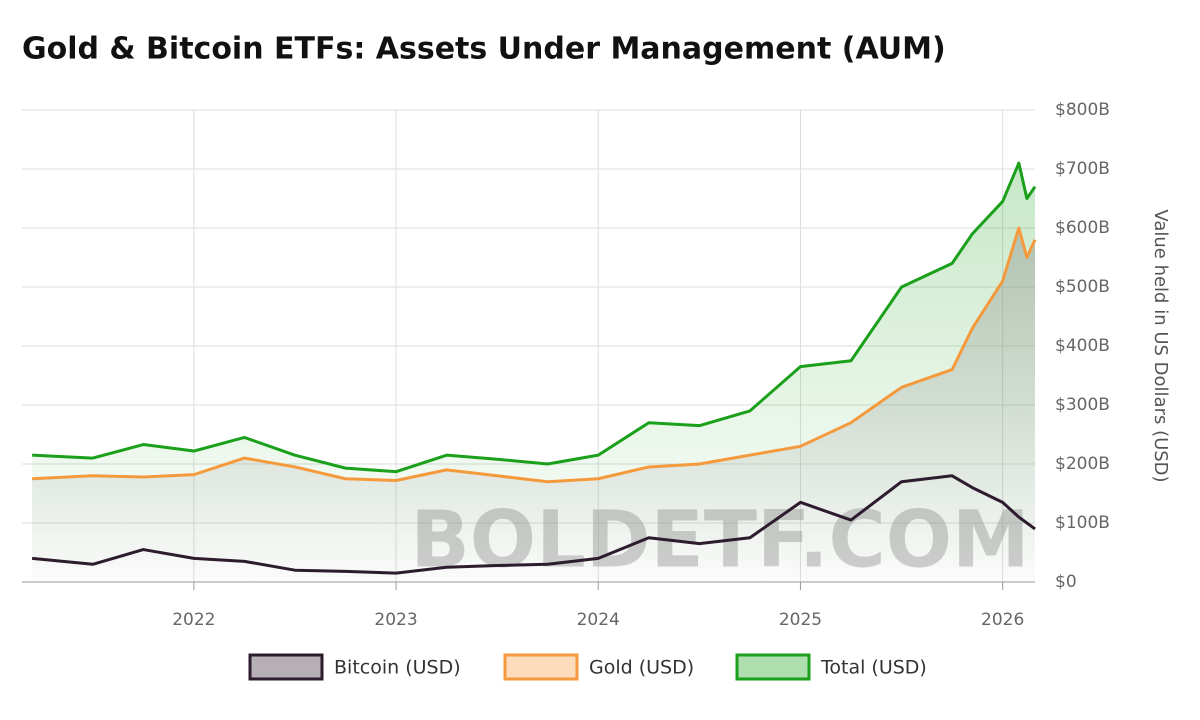  I want to click on y-axis-label: Value held in US Dollars (USD), so click(1160, 345).